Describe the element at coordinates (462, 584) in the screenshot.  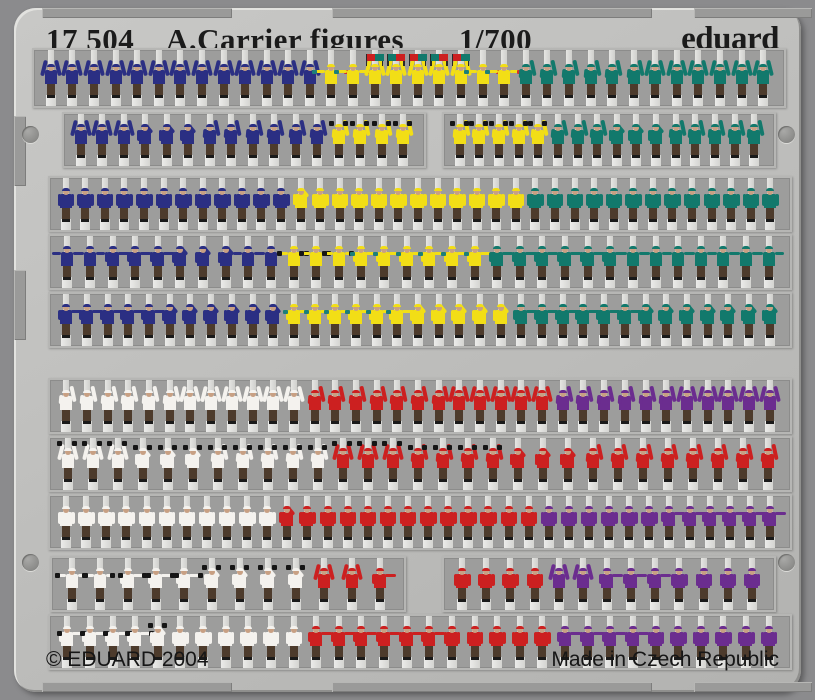
I see `figure-red-stand` at that location.